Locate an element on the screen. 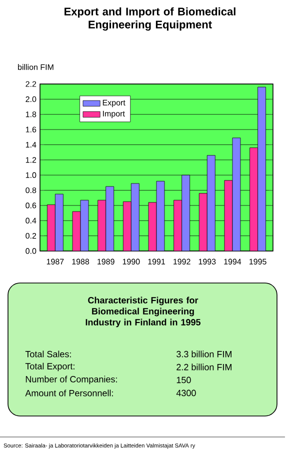 This screenshot has height=456, width=300. y-tick-label: 1.0 is located at coordinates (31, 175).